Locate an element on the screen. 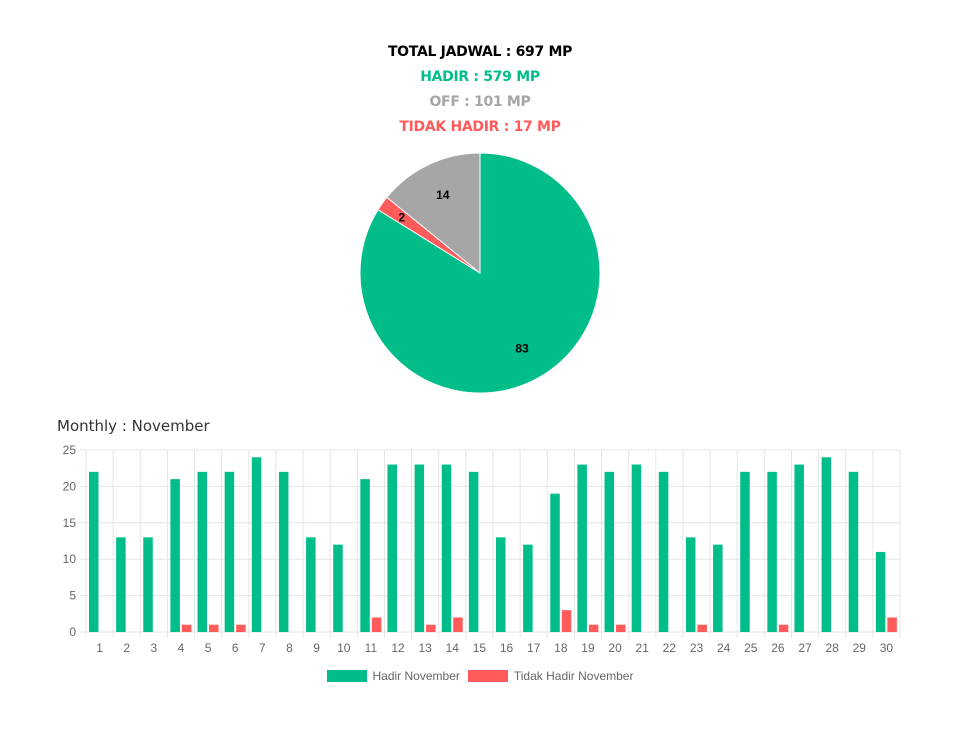  x-tick-label: 8 is located at coordinates (289, 648).